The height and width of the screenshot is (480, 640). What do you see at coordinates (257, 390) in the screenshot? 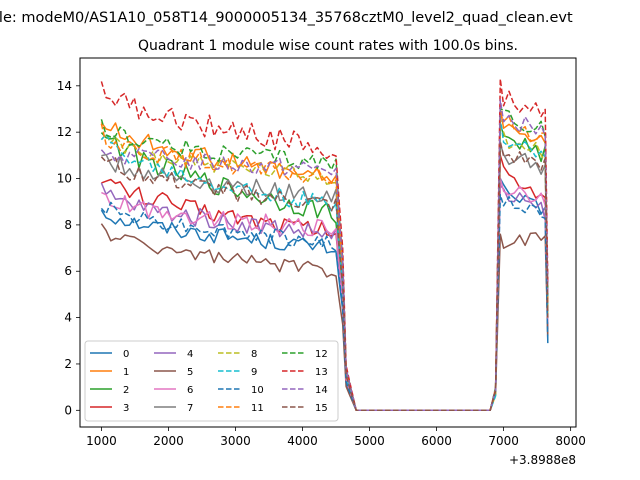
I see `legend-label-10: 10` at bounding box center [257, 390].